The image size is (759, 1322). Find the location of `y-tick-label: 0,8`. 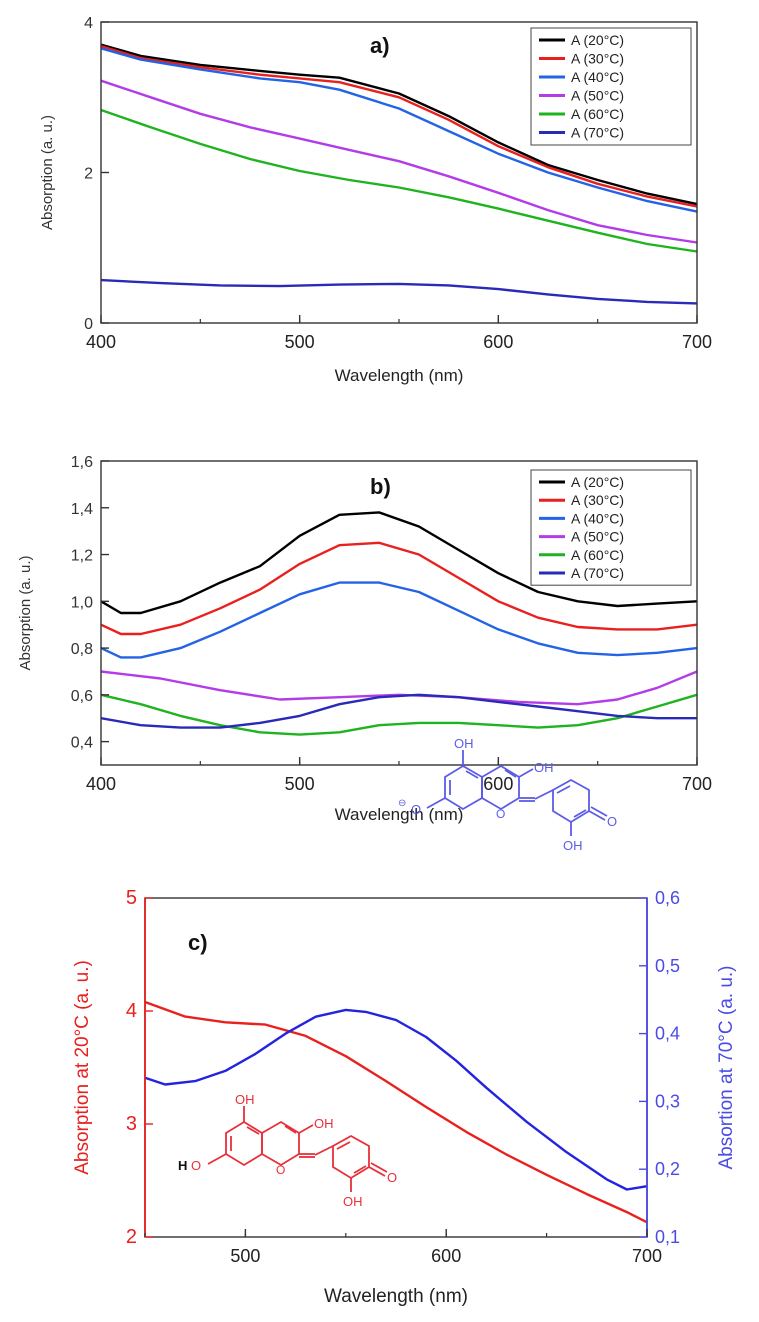

y-tick-label: 0,8 is located at coordinates (82, 649).